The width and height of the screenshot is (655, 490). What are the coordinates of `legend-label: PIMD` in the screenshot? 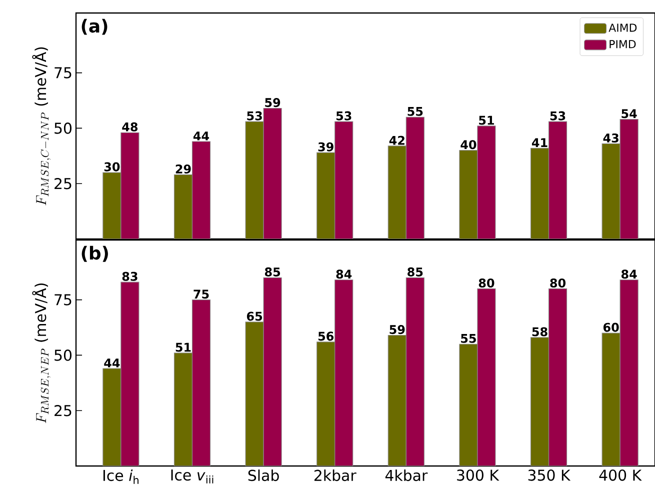 It's located at (623, 44).